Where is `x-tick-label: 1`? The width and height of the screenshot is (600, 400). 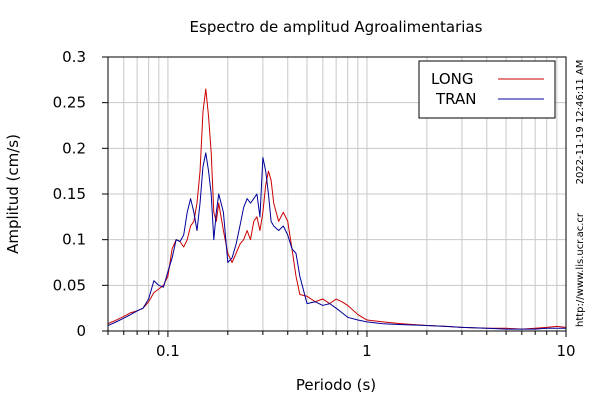 x-tick-label: 1 is located at coordinates (367, 351).